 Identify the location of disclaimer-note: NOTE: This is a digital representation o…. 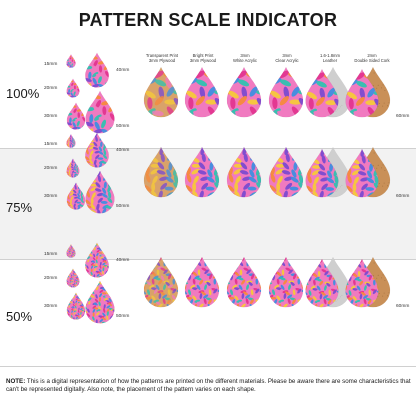
(208, 386).